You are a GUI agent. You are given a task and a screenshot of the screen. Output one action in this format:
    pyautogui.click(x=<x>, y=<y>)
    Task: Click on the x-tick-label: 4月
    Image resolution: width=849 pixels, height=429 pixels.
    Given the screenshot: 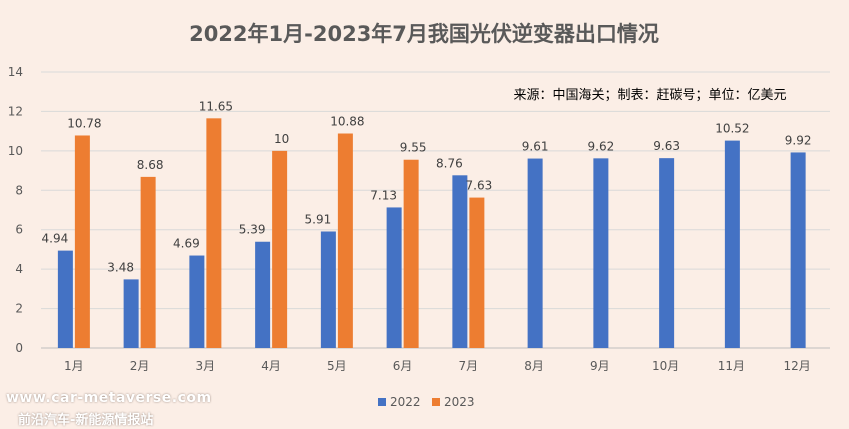 What is the action you would take?
    pyautogui.click(x=271, y=366)
    